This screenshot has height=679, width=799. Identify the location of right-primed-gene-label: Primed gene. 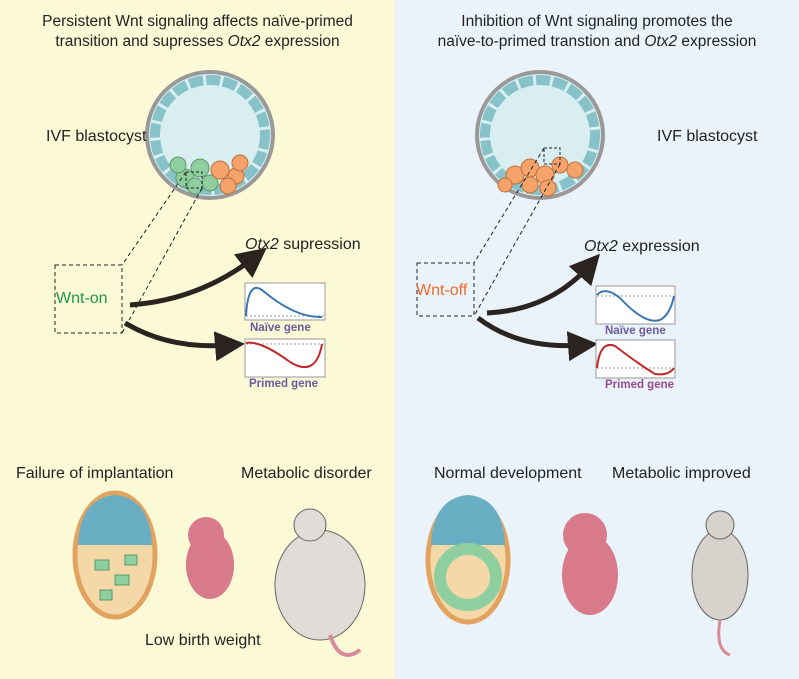
(640, 385).